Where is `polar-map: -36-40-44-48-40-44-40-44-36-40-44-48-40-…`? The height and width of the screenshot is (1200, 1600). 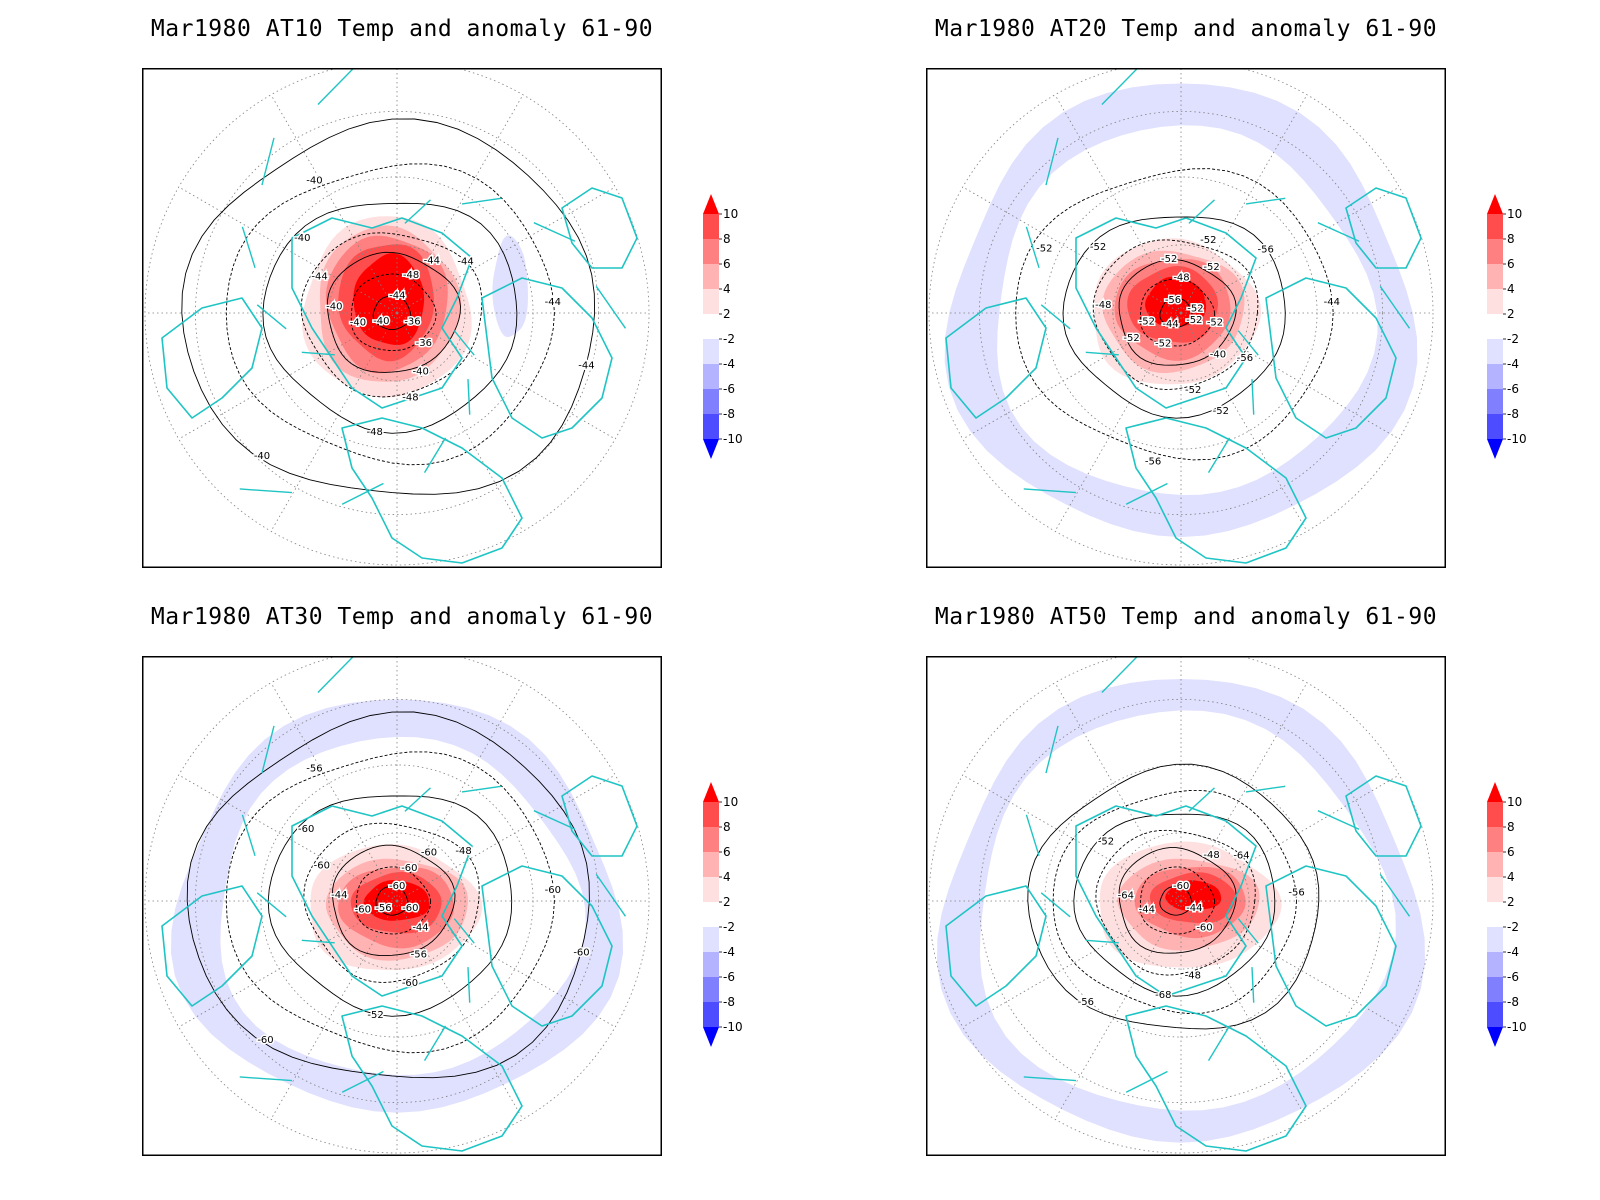
polar-map: -36-40-44-48-40-44-40-44-36-40-44-48-40-… is located at coordinates (402, 318).